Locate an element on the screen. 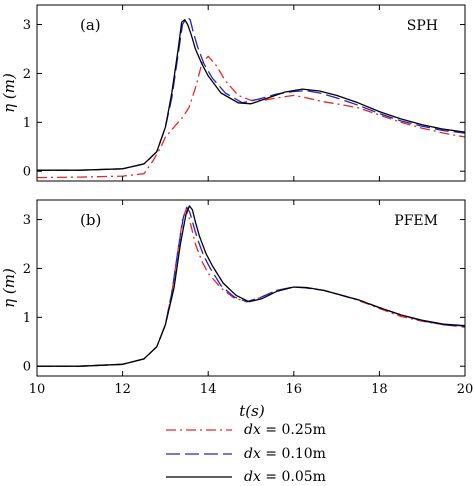  panel-label: (a) is located at coordinates (90, 25).